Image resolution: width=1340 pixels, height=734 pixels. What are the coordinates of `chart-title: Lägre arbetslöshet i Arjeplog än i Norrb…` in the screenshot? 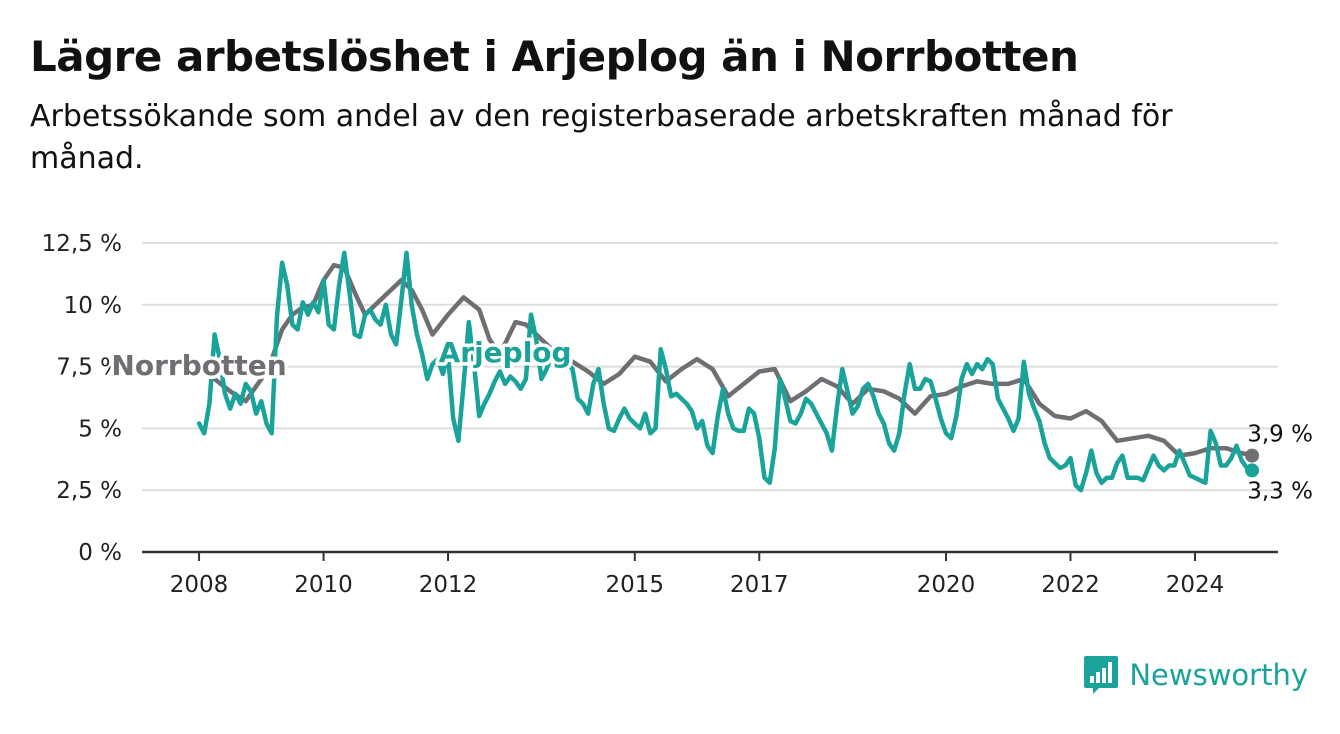 It's located at (554, 56).